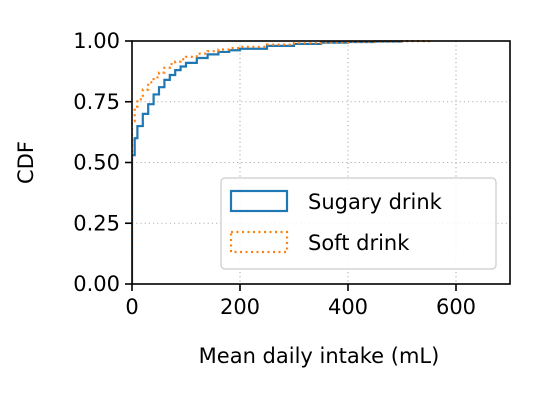 This screenshot has width=550, height=404. Describe the element at coordinates (359, 243) in the screenshot. I see `legend-label: Soft drink` at that location.